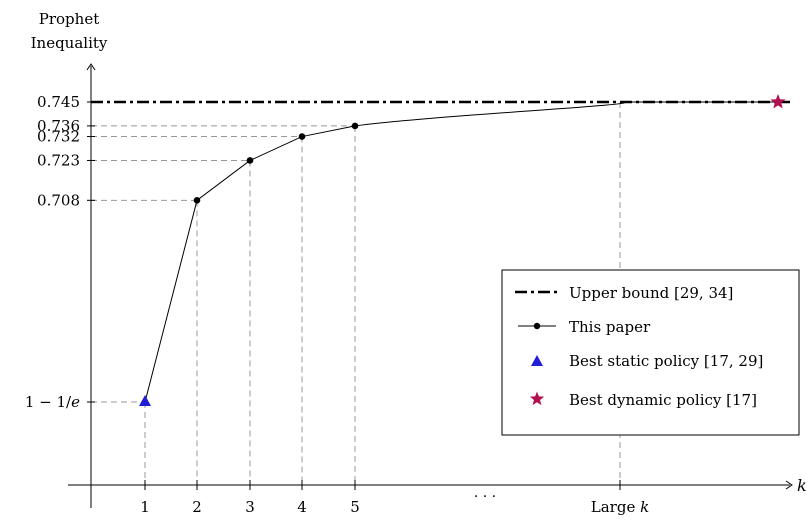 The width and height of the screenshot is (807, 529). What do you see at coordinates (537, 398) in the screenshot?
I see `legend-marker-dynamic-policy` at bounding box center [537, 398].